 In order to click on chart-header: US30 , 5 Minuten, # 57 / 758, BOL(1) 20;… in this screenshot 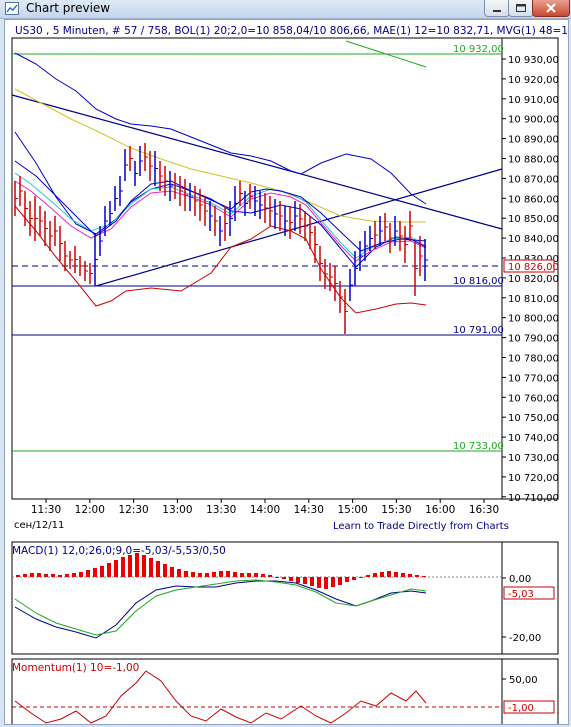, I will do `click(291, 31)`.